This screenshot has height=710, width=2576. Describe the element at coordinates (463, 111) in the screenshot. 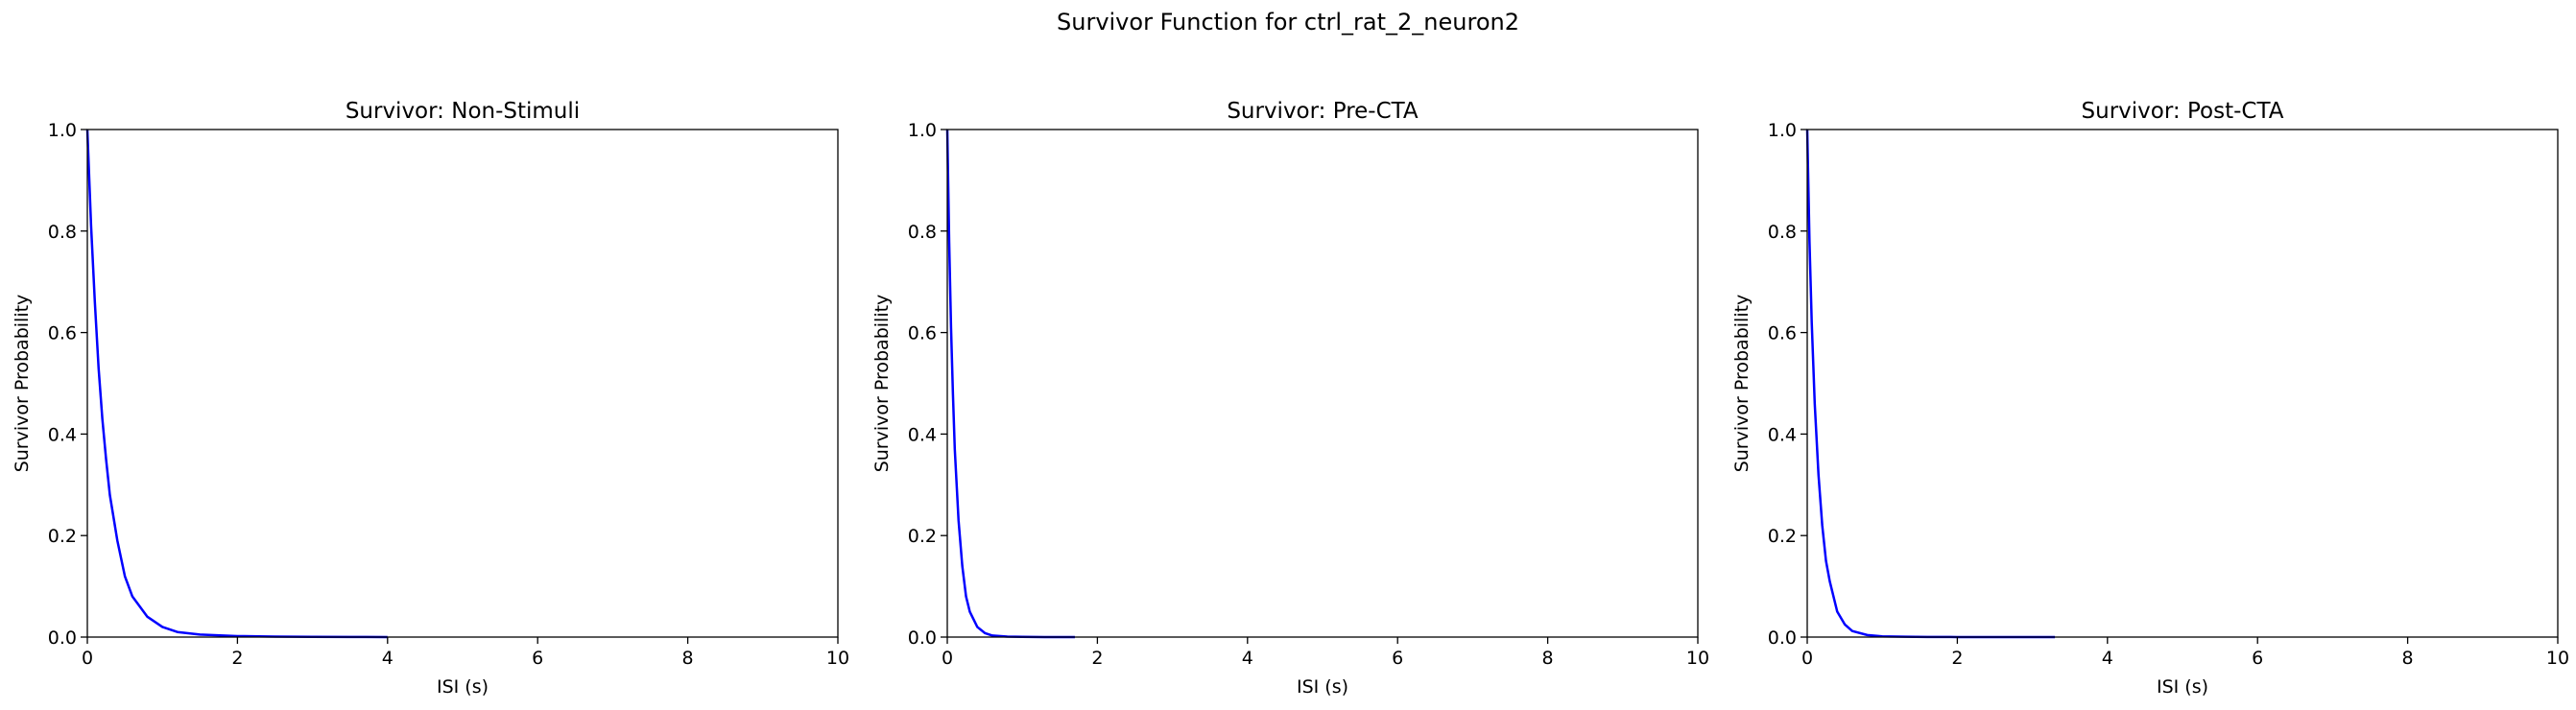

I see `subplot-title: Survivor: Non-Stimuli` at that location.